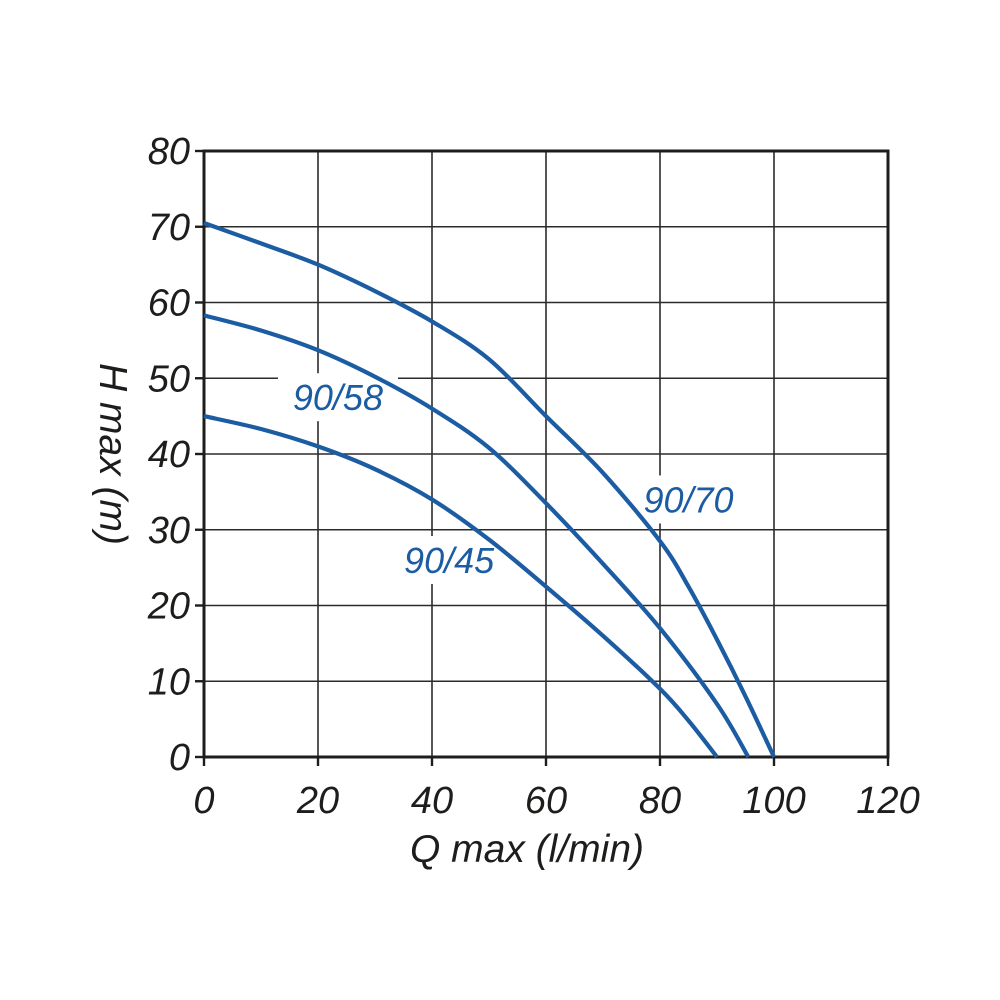 The height and width of the screenshot is (1000, 1000). I want to click on x-tick-label: 20, so click(317, 801).